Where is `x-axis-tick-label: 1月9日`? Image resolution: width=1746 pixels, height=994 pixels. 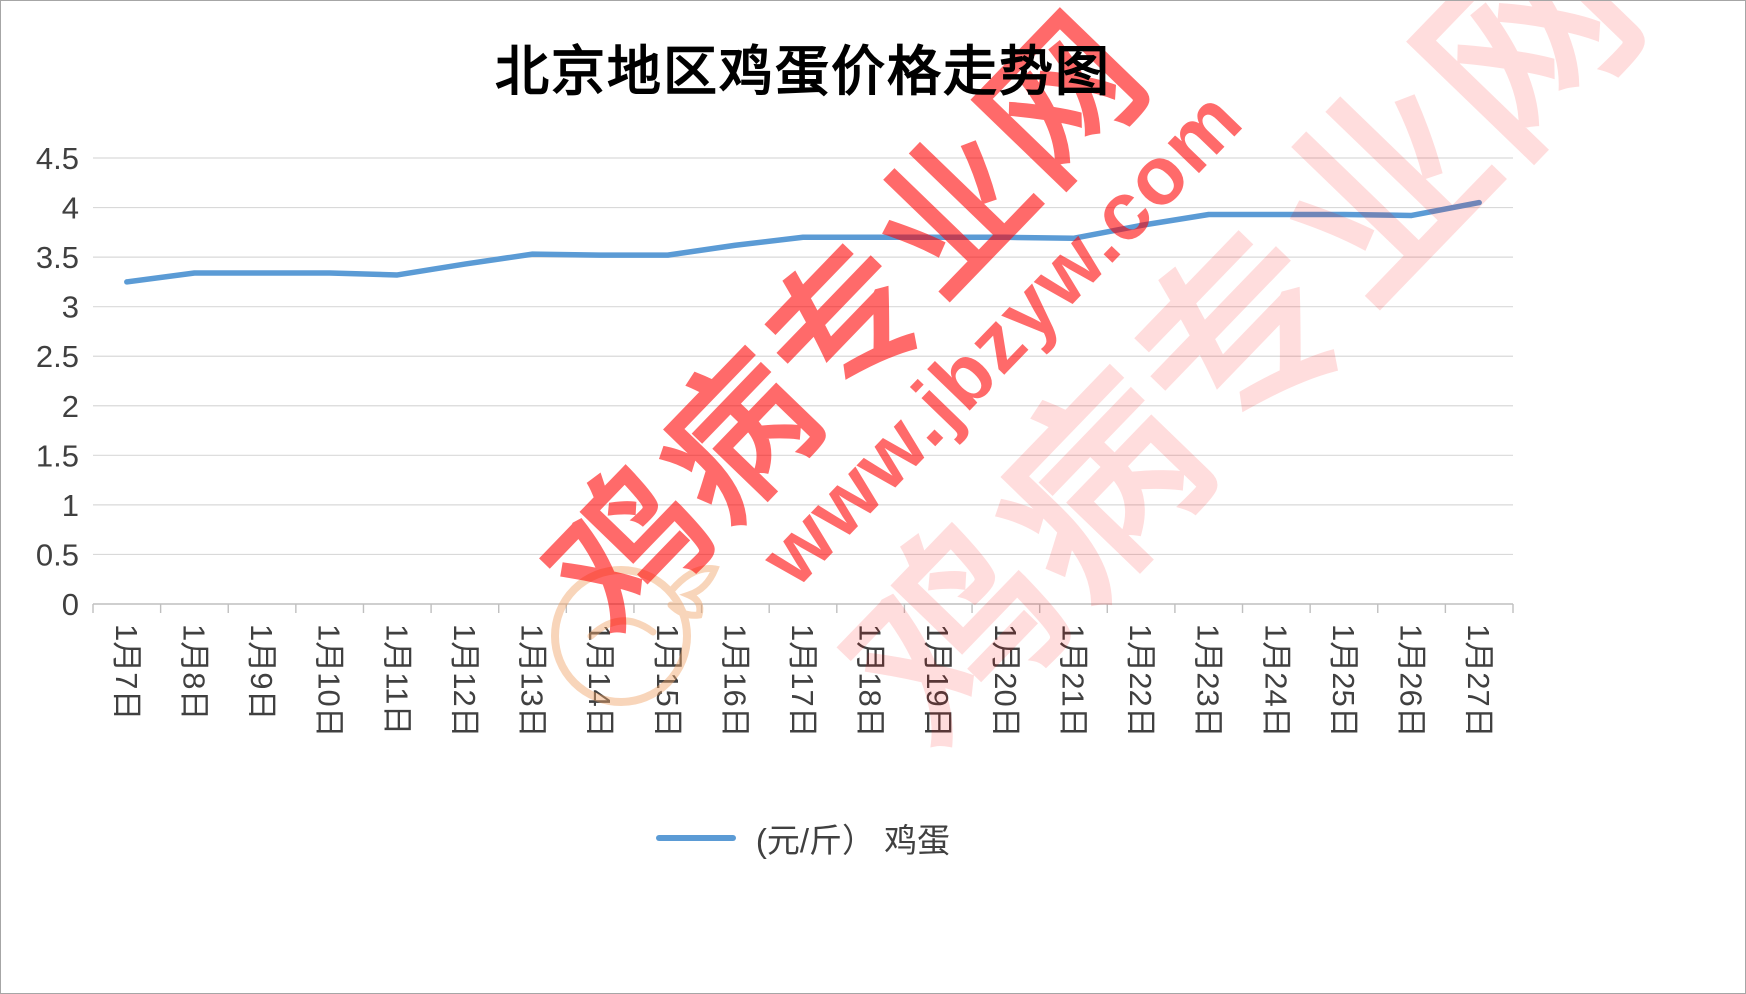 x-axis-tick-label: 1月9日 is located at coordinates (261, 672).